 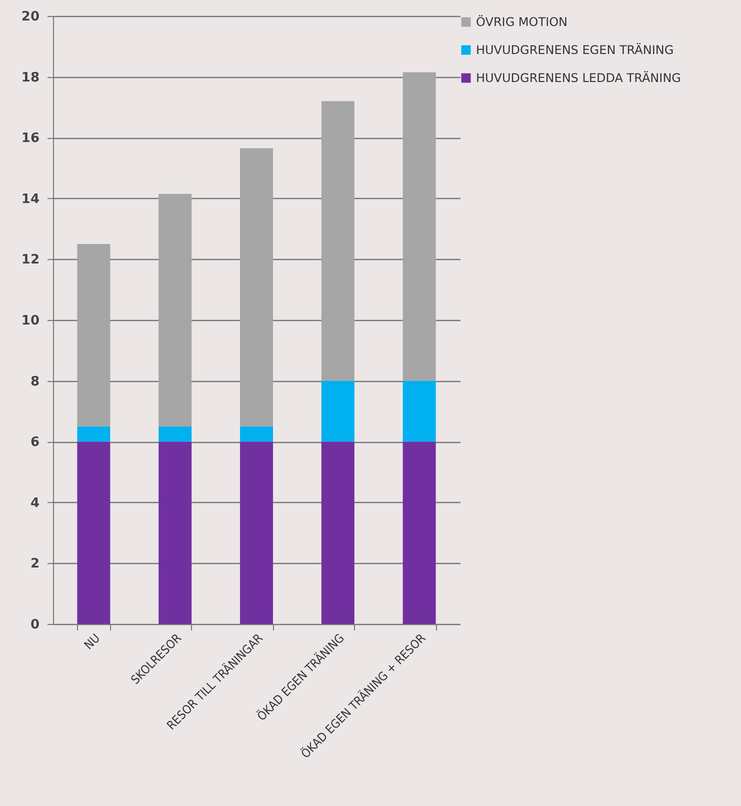 What do you see at coordinates (575, 50) in the screenshot?
I see `legend-label: HUVUDGRENENS EGEN TRÄNING` at bounding box center [575, 50].